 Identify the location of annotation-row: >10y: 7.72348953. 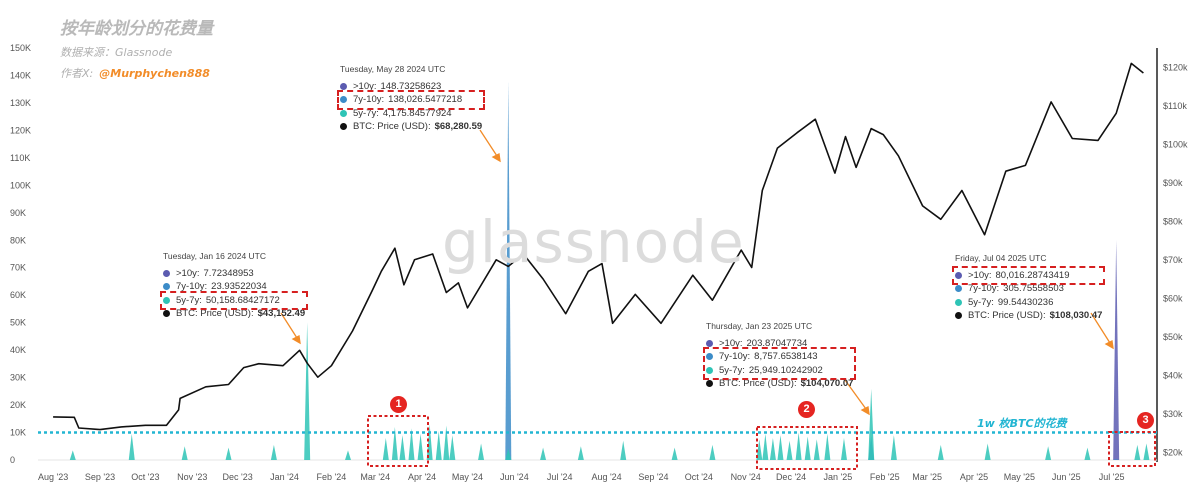
(234, 274).